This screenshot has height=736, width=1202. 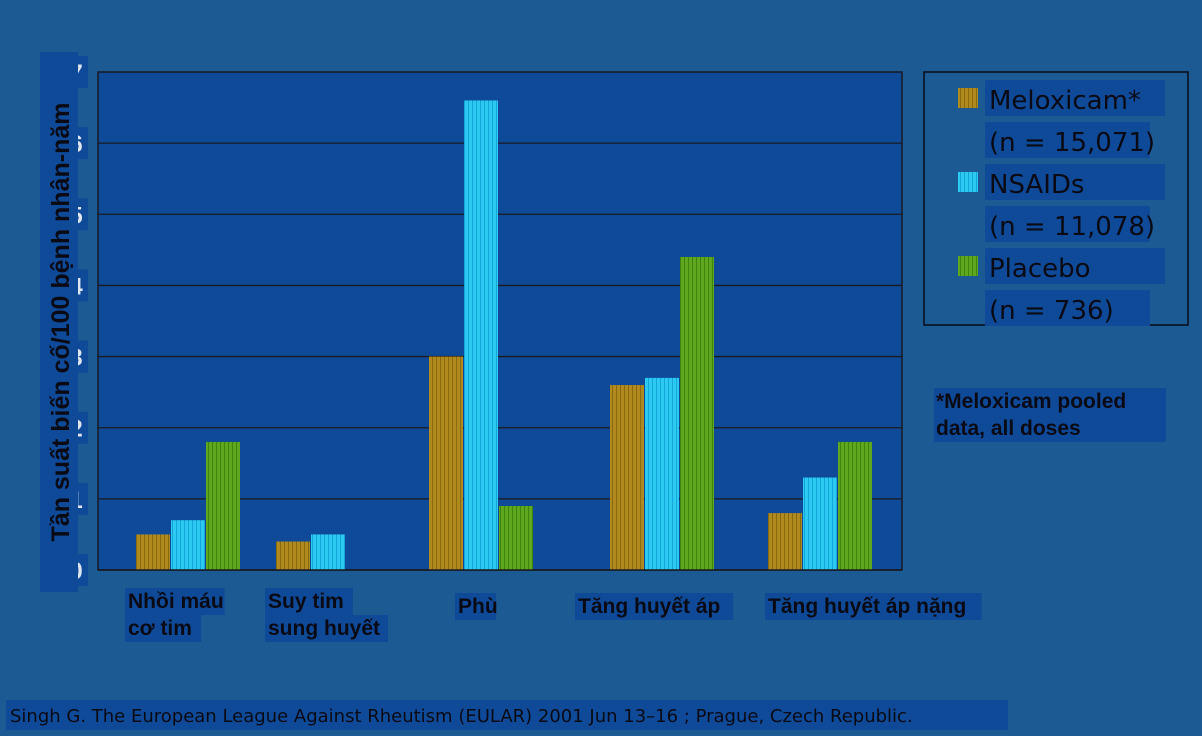 I want to click on category-label: Phù, so click(x=478, y=606).